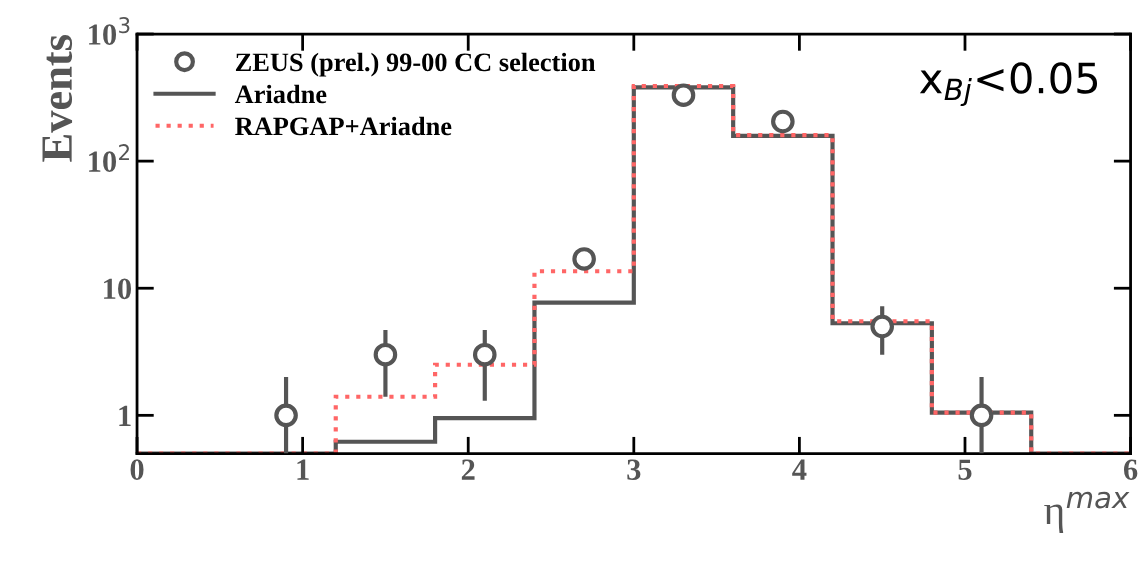 Image resolution: width=1142 pixels, height=567 pixels. What do you see at coordinates (1130, 469) in the screenshot?
I see `x-tick-label: 6` at bounding box center [1130, 469].